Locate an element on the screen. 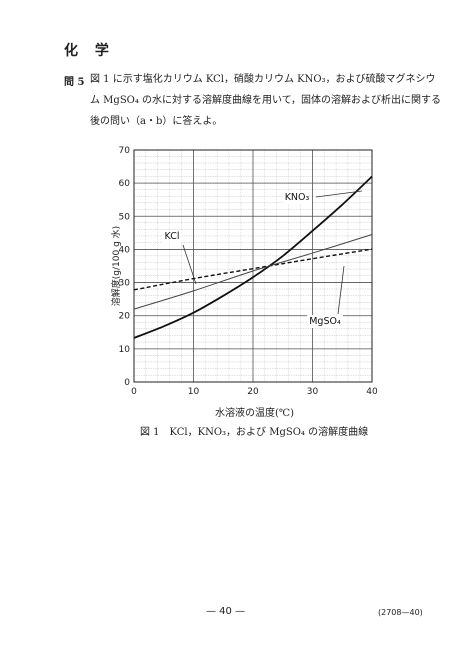 The height and width of the screenshot is (667, 474). x-tick-label: 20 is located at coordinates (253, 392).